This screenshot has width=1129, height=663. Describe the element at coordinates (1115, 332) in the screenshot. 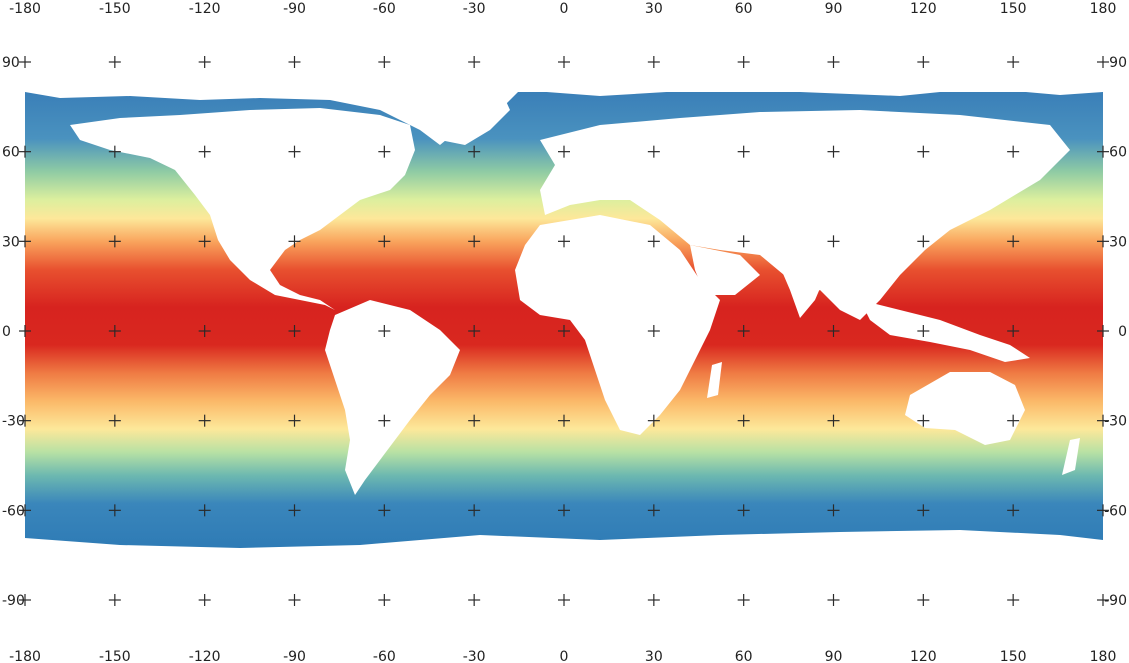

I see `latitude-labels-right: 90 60 30 0 -30 -60 -90` at that location.